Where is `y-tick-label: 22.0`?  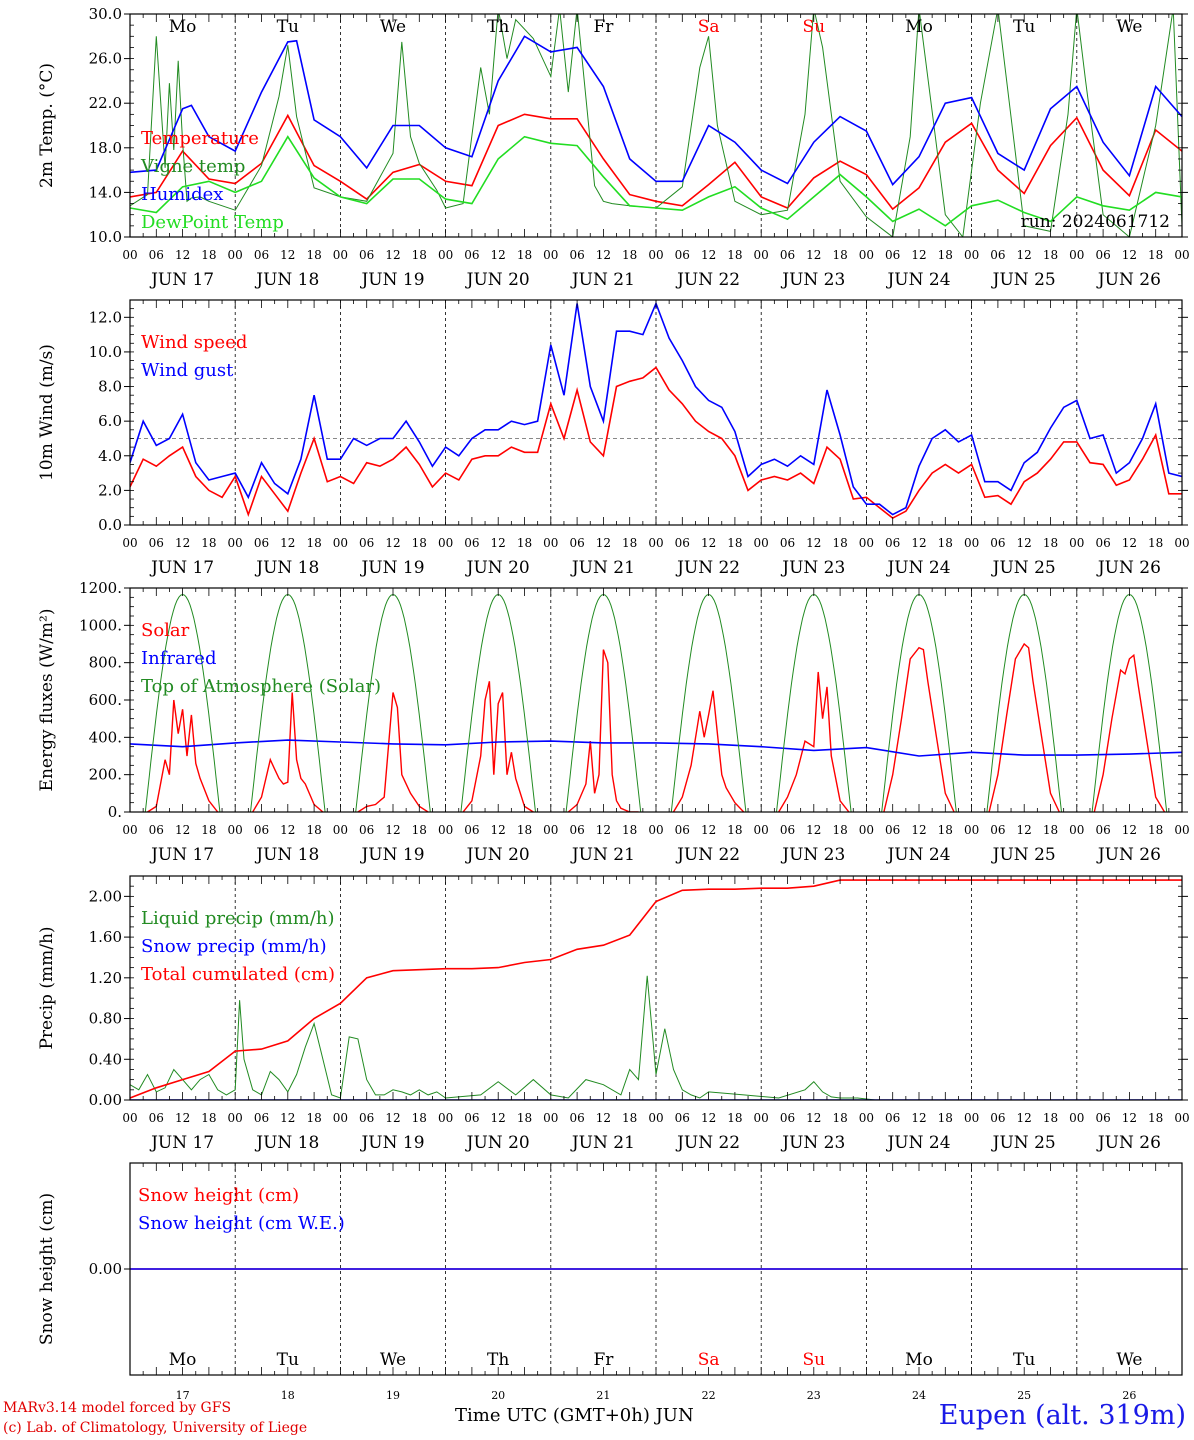 y-tick-label: 22.0 is located at coordinates (105, 103).